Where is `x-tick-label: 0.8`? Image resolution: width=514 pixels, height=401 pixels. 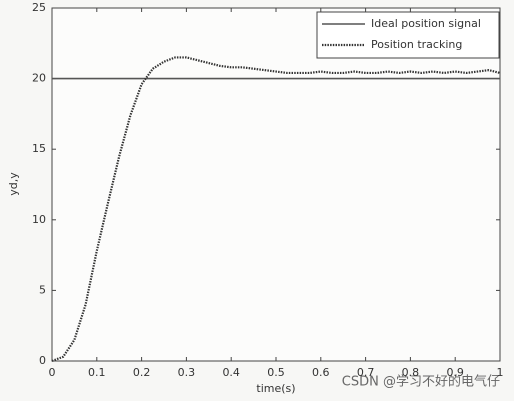 x-tick-label: 0.8 is located at coordinates (411, 372).